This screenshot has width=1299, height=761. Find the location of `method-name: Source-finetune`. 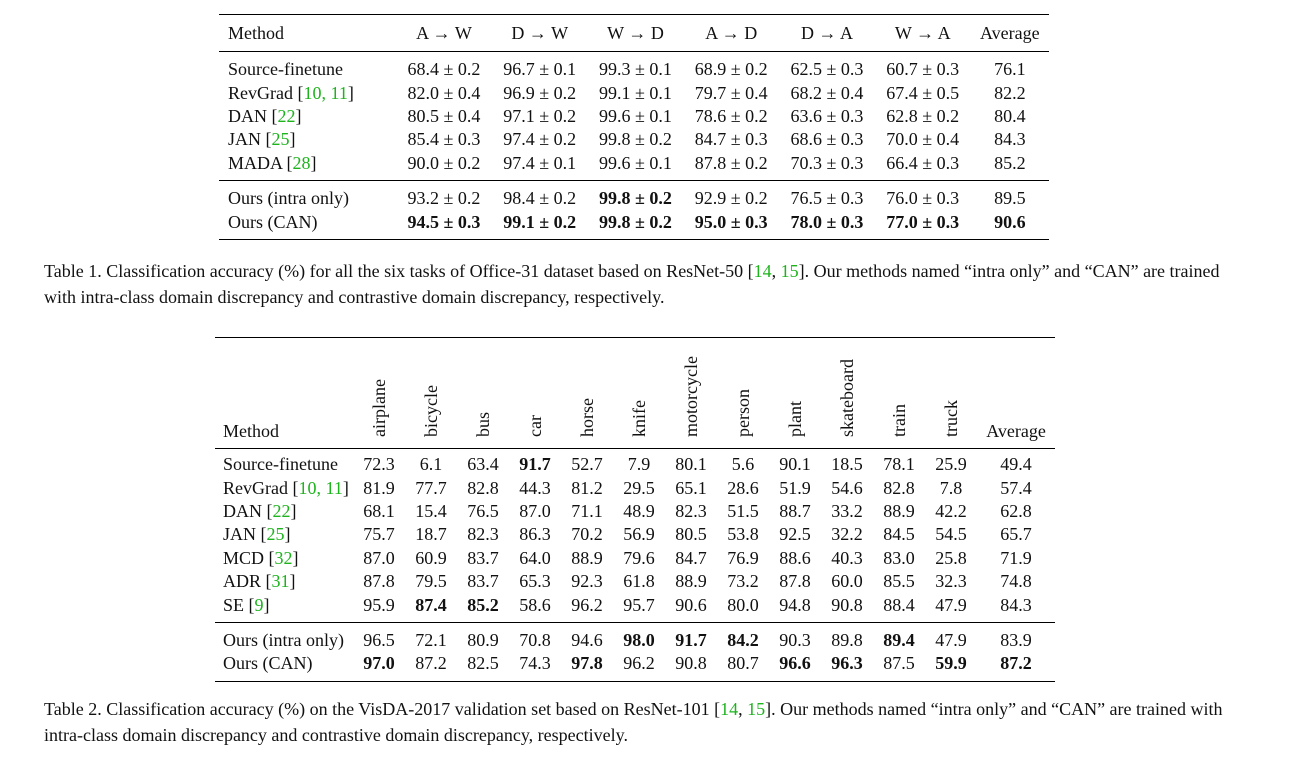

method-name: Source-finetune is located at coordinates (307, 67).